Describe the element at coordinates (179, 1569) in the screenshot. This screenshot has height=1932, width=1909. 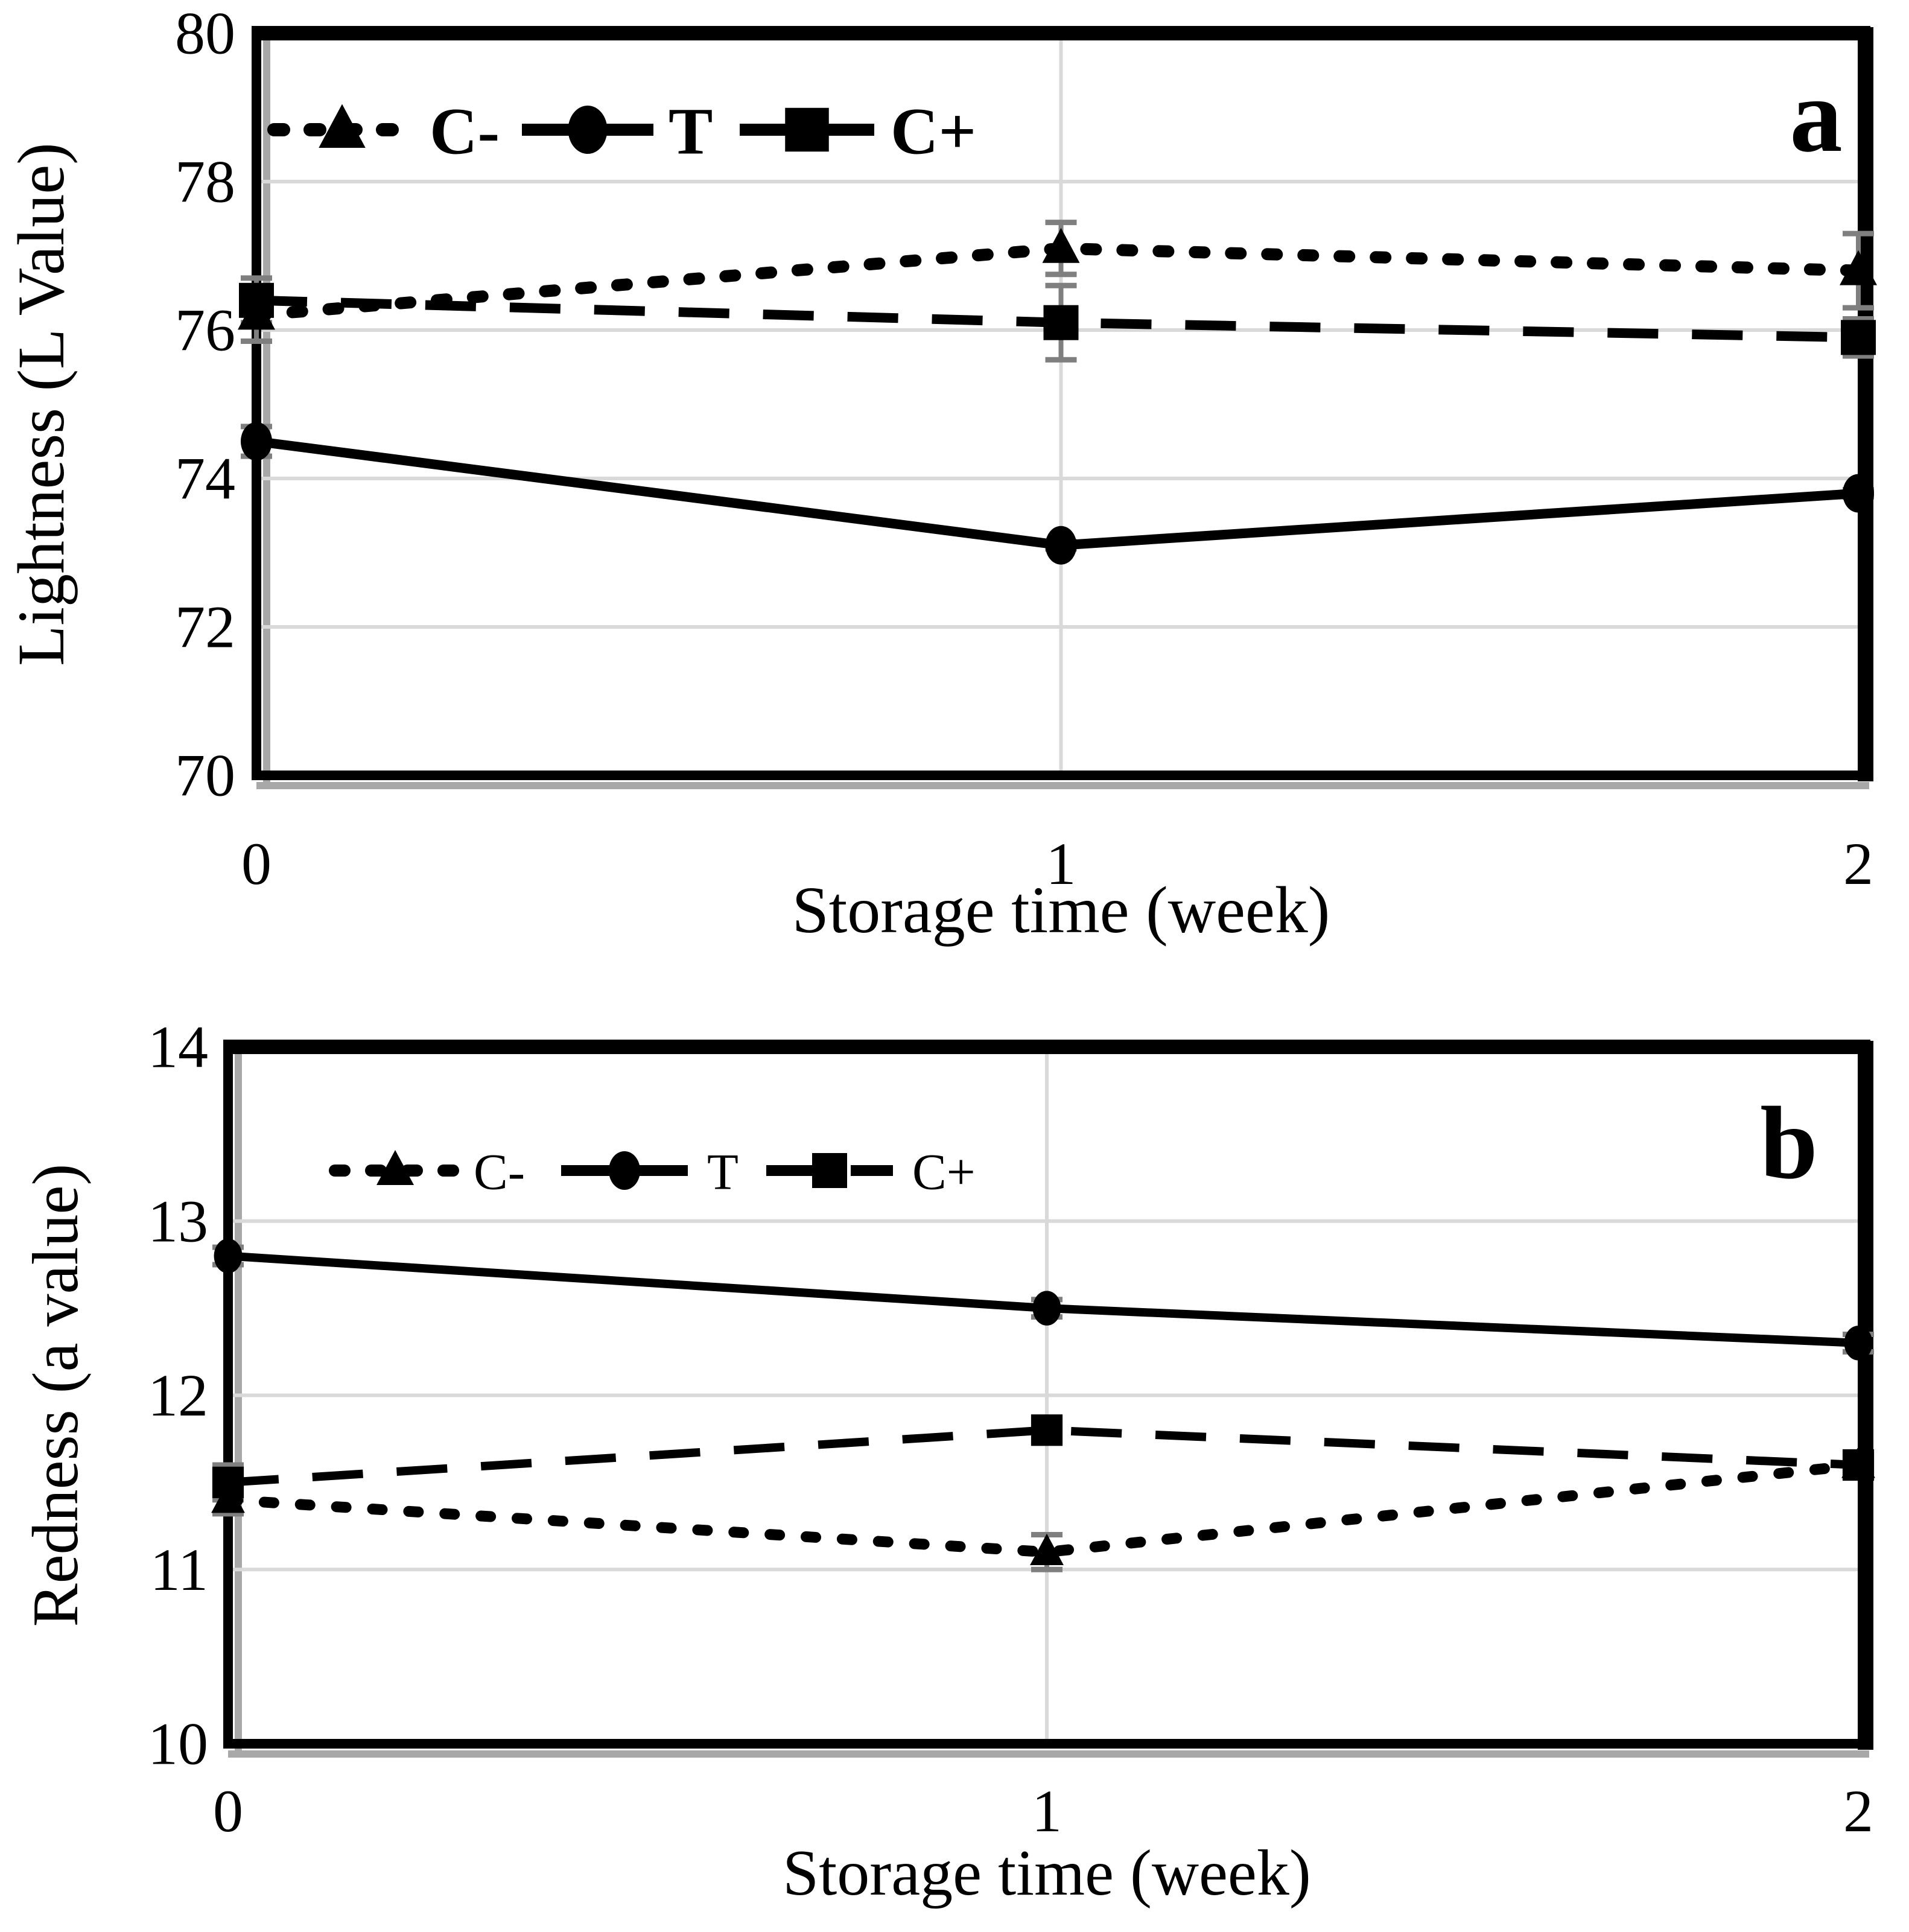
I see `y-tick-label: 11` at that location.